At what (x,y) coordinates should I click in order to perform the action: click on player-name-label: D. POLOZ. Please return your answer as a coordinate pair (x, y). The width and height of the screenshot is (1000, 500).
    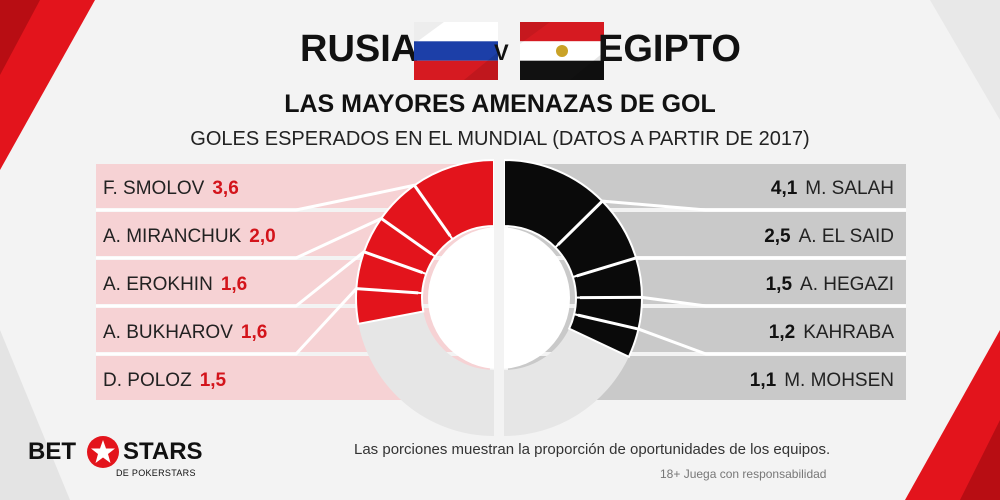
    Looking at the image, I should click on (147, 380).